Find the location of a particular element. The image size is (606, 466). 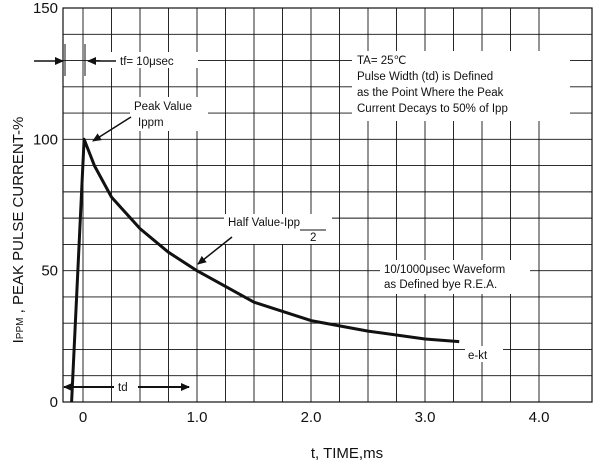

y-tick-label: 50 is located at coordinates (49, 271).